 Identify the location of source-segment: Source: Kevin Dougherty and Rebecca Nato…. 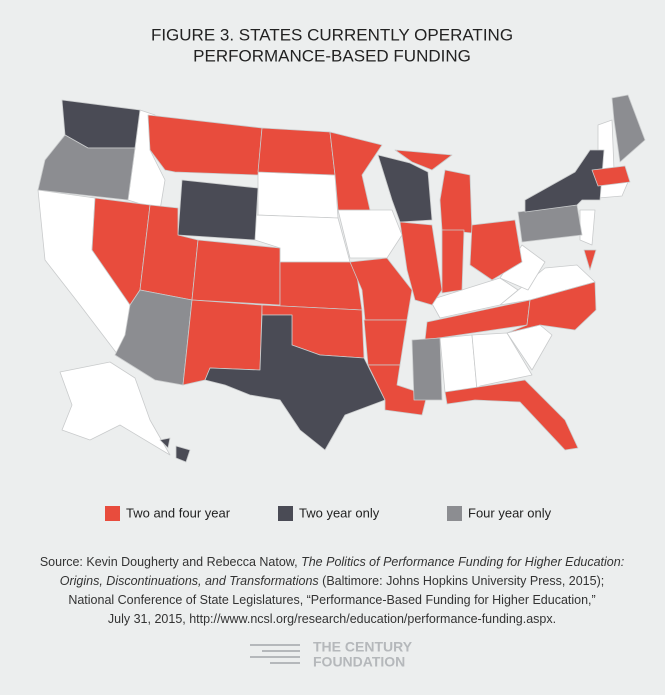
(170, 562).